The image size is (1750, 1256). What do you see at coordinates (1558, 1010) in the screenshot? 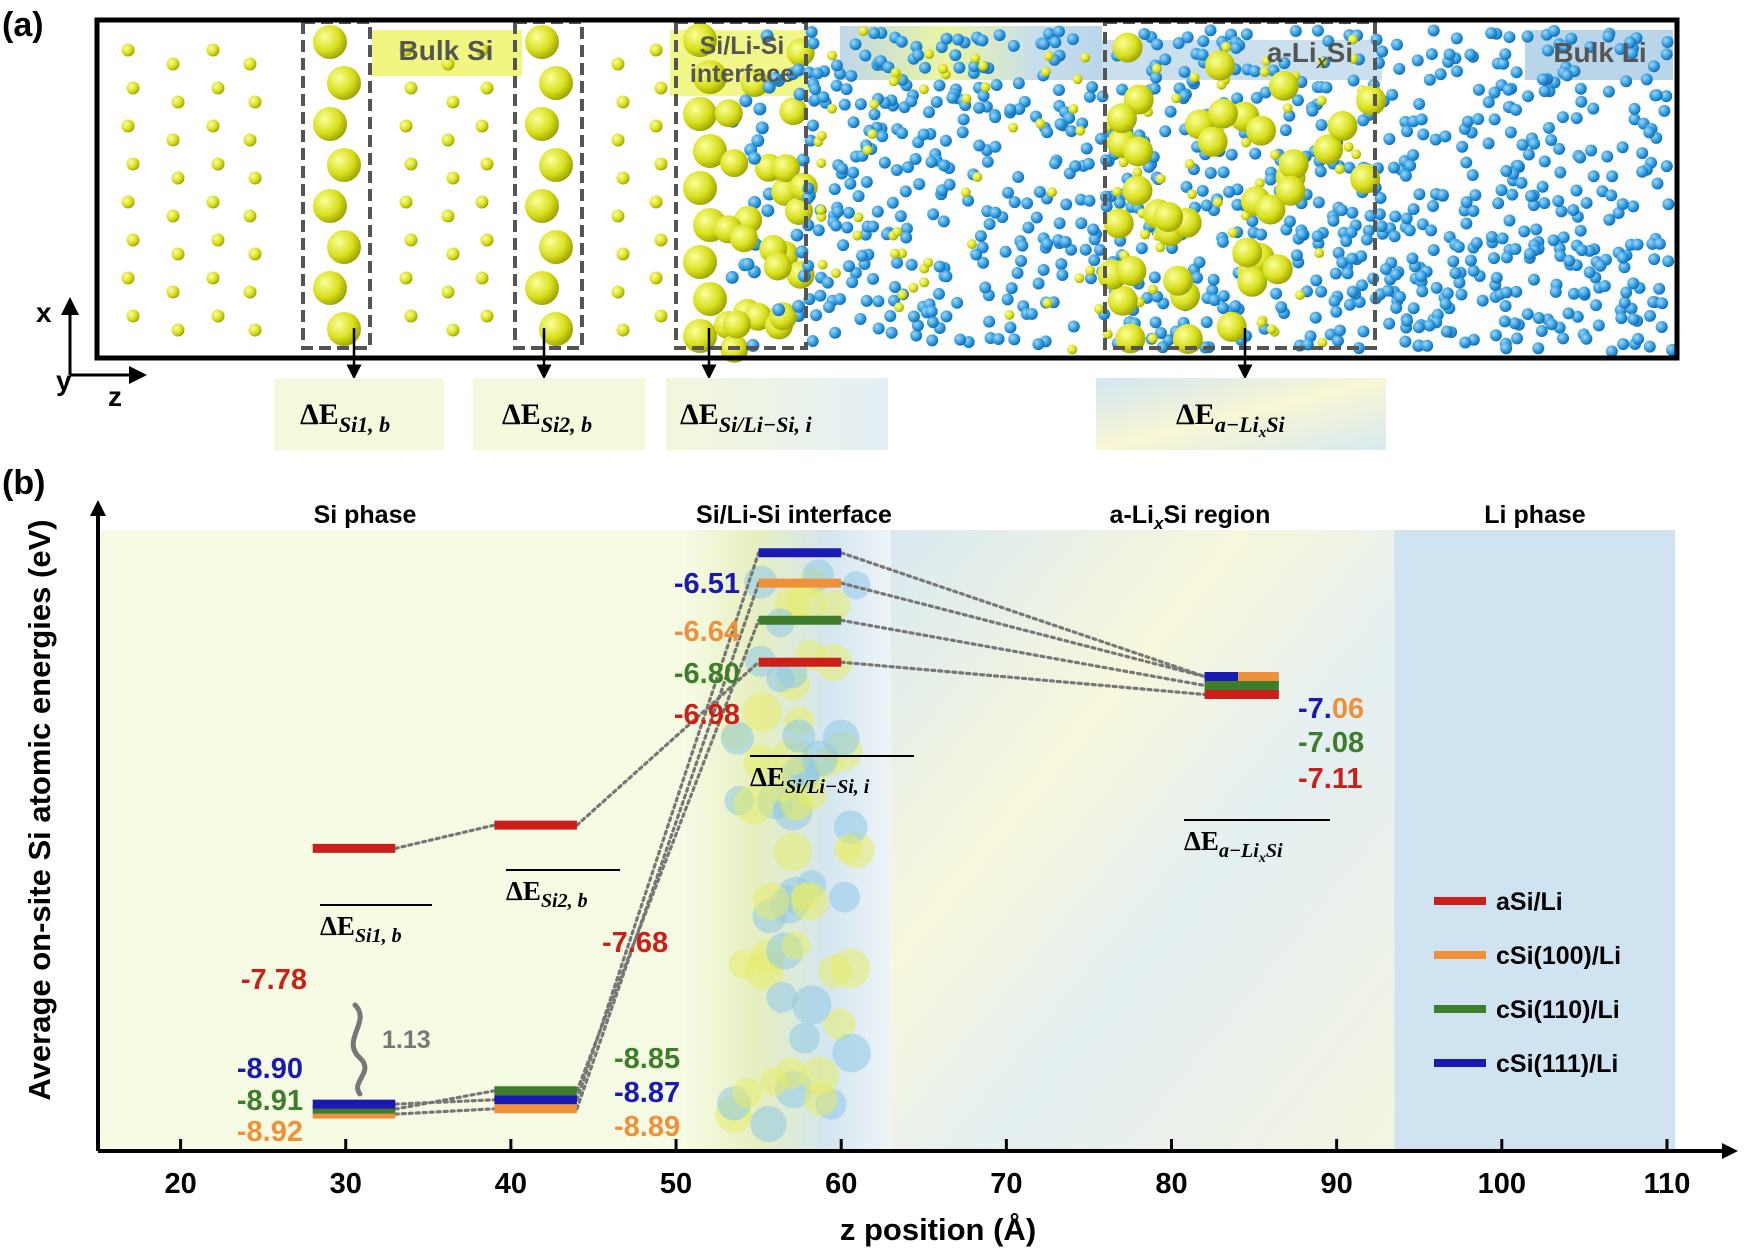
I see `legend-label-c110: cSi(110)/Li` at bounding box center [1558, 1010].